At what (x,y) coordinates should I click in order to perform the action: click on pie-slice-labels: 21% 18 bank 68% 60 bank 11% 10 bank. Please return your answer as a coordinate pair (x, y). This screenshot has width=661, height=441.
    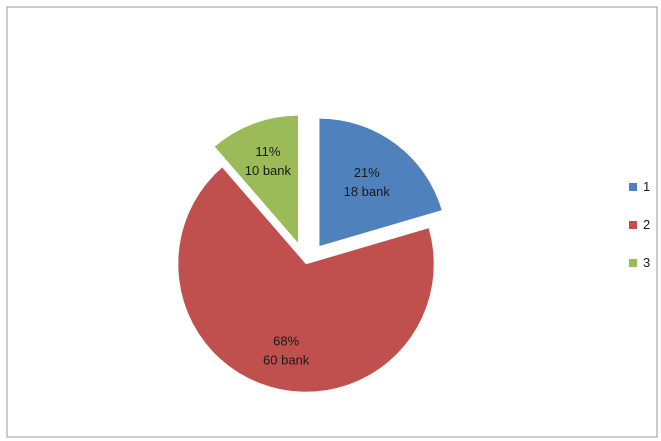
    Looking at the image, I should click on (318, 256).